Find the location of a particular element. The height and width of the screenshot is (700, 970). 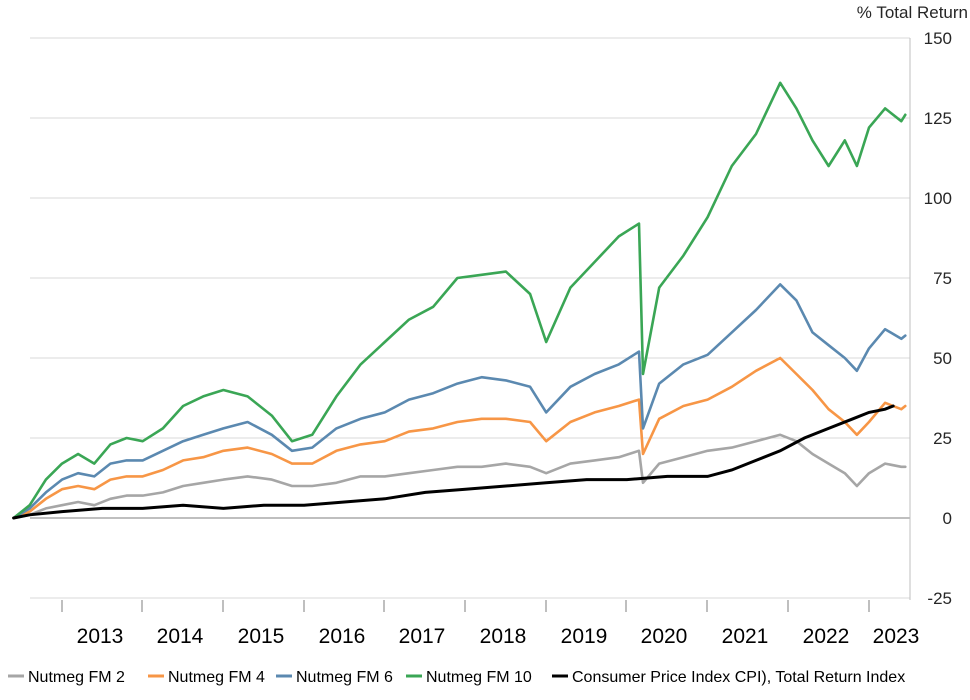

x-tick-label-1: 2014 is located at coordinates (180, 636).